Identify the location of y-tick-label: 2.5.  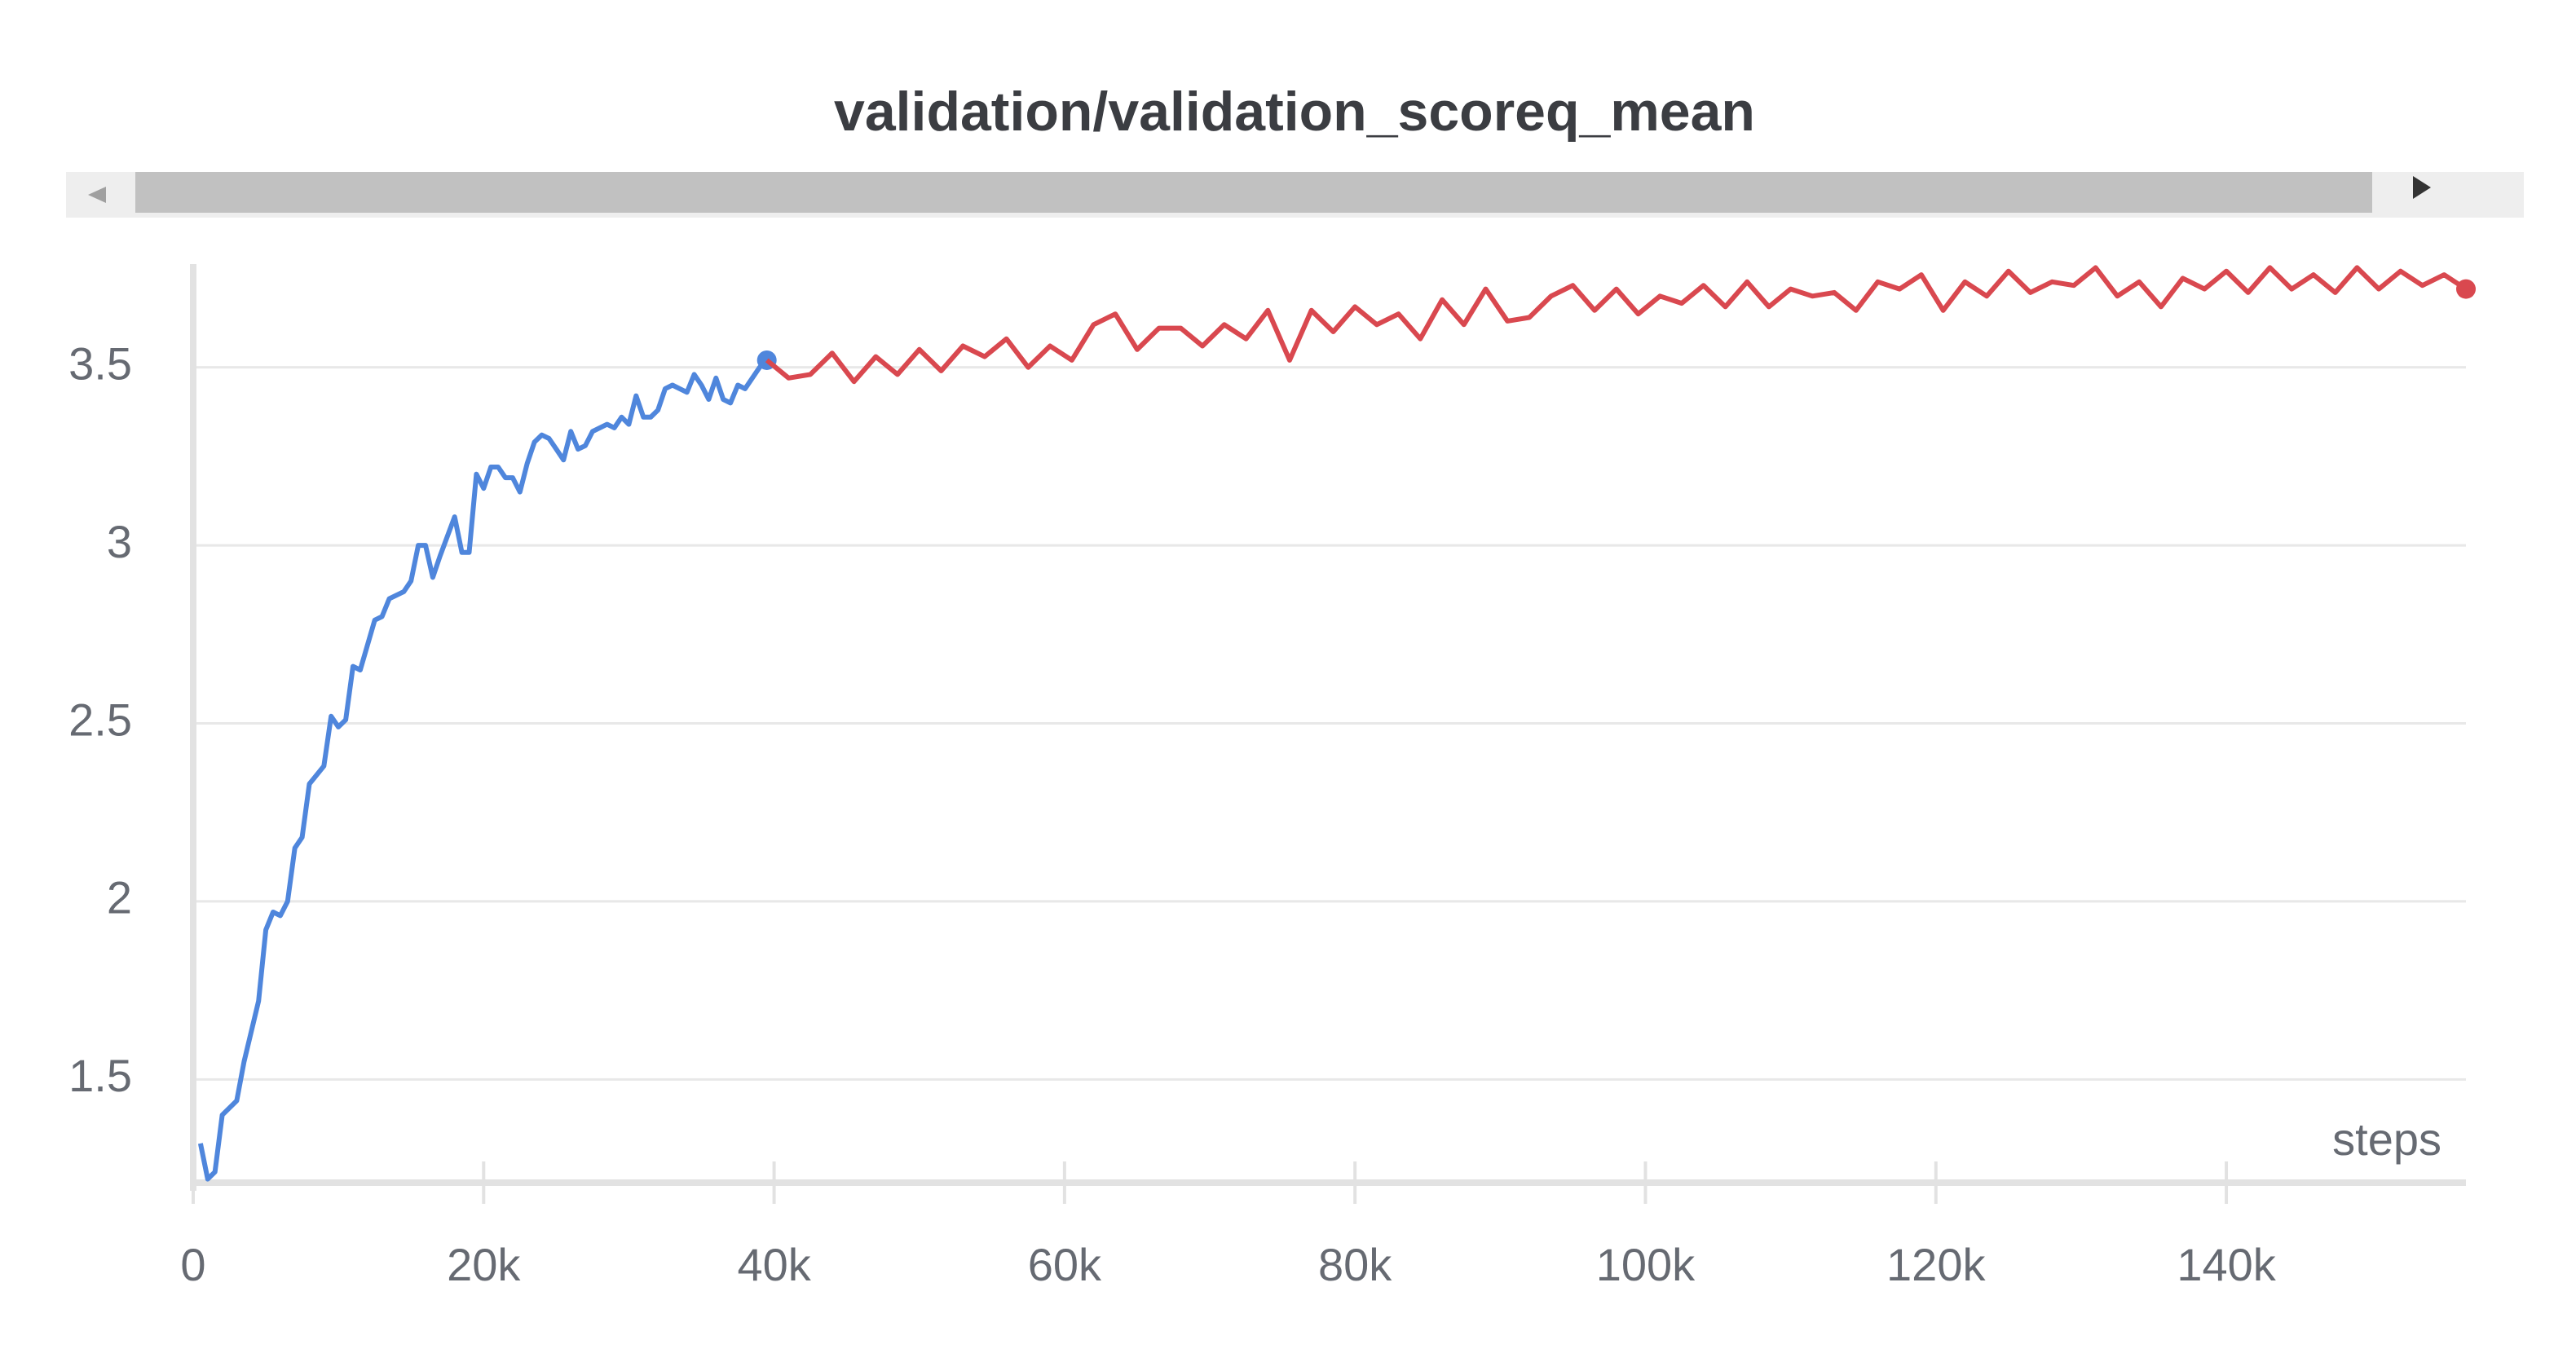
(100, 719).